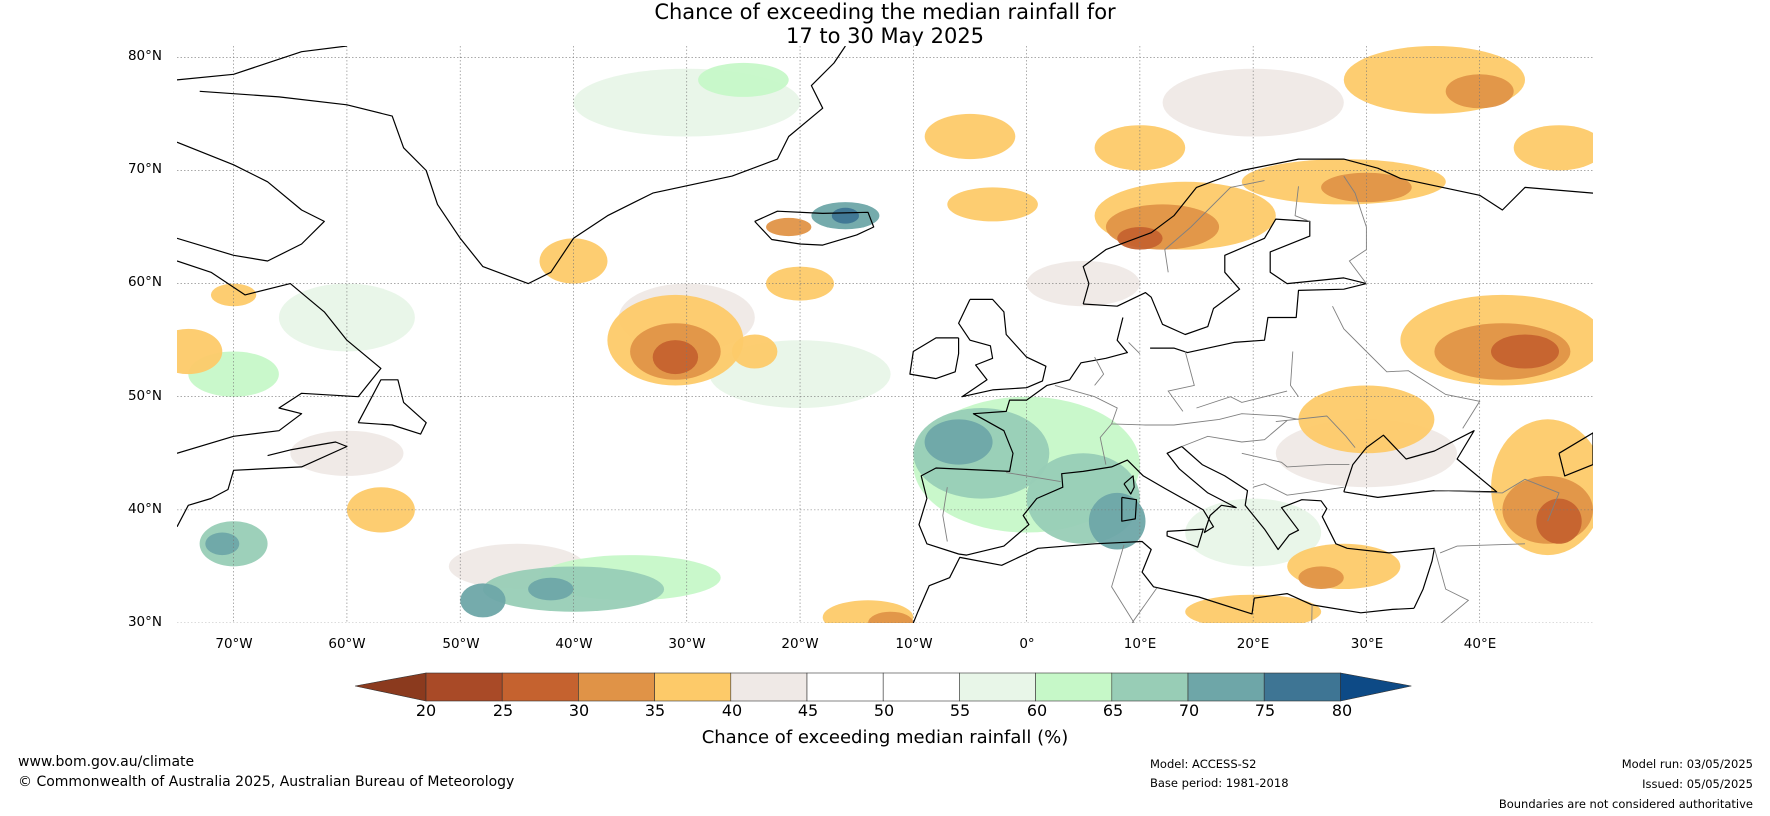 This screenshot has height=816, width=1770. I want to click on colorbar-tick-50: 50, so click(884, 710).